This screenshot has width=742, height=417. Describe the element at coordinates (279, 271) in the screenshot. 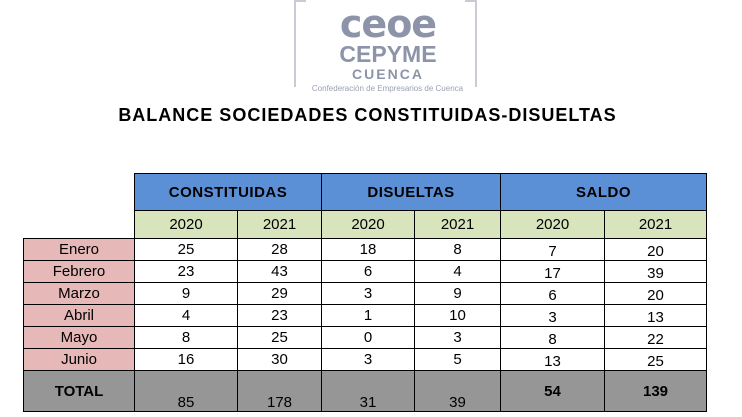

I see `table-cell: 43` at that location.